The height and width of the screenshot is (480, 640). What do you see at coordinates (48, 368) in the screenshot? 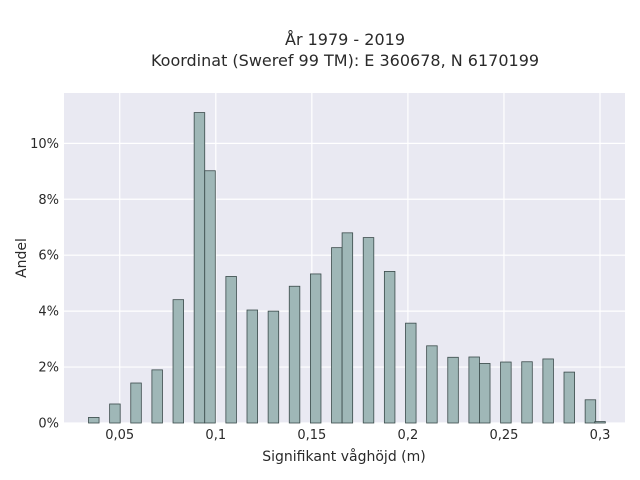
I see `y-tick-label: 2%` at bounding box center [48, 368].